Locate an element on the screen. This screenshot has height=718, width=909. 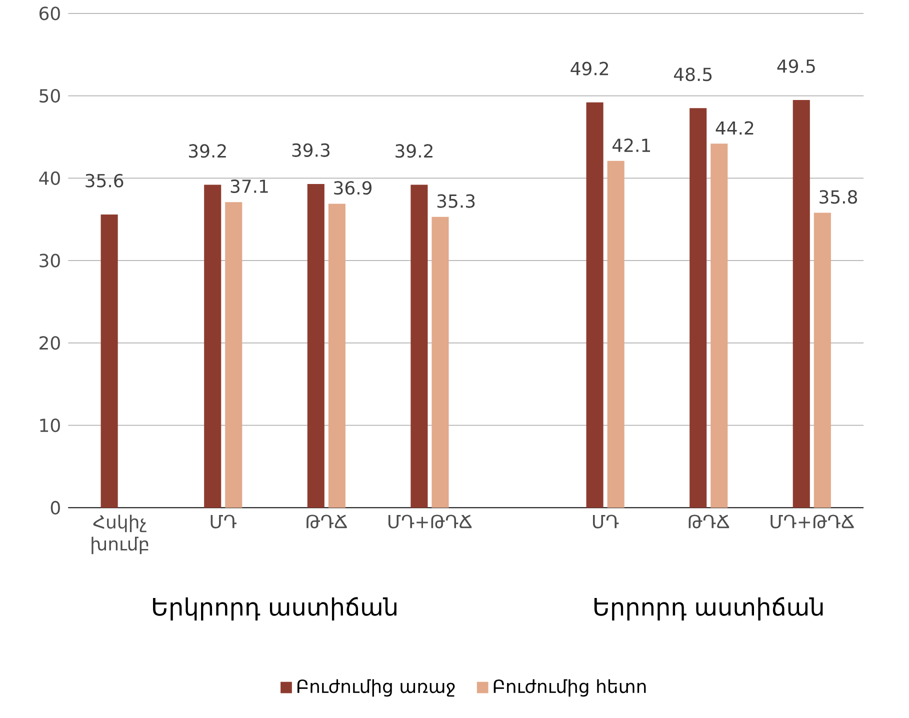
y-tick-label: 10 is located at coordinates (50, 425).